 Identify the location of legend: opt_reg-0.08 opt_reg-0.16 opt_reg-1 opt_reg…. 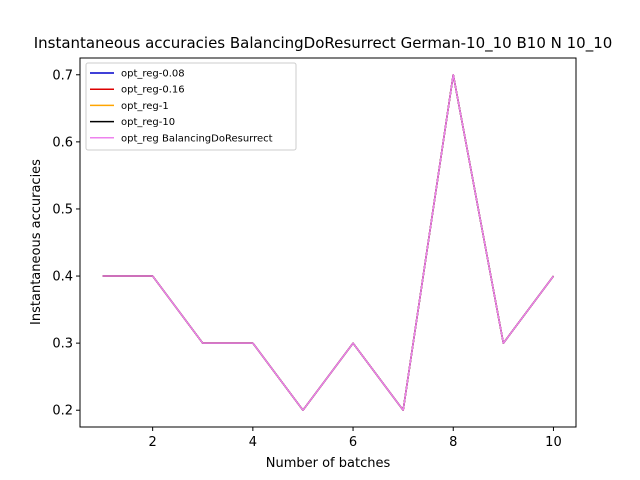
(191, 106).